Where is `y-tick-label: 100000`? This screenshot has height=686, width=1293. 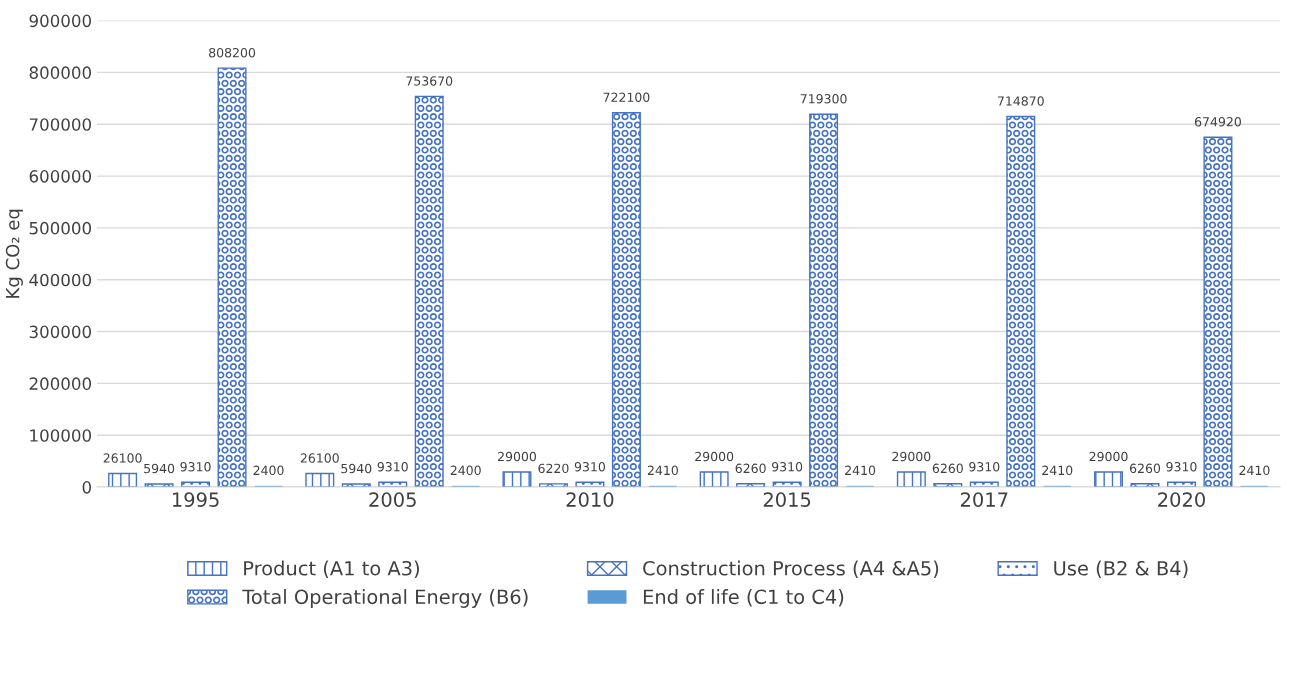 y-tick-label: 100000 is located at coordinates (61, 435).